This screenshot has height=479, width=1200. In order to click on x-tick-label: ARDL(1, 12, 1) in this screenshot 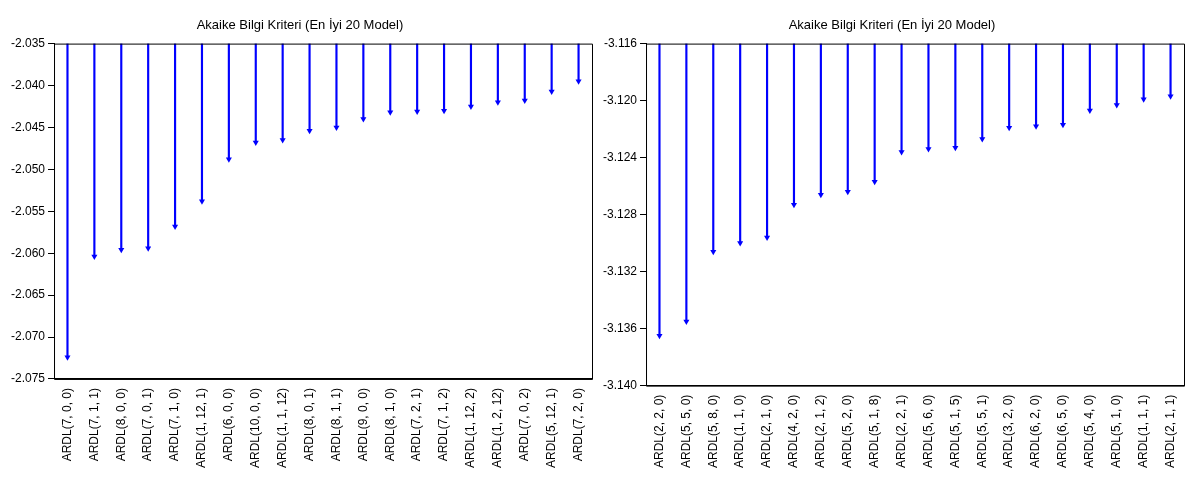, I will do `click(201, 428)`.